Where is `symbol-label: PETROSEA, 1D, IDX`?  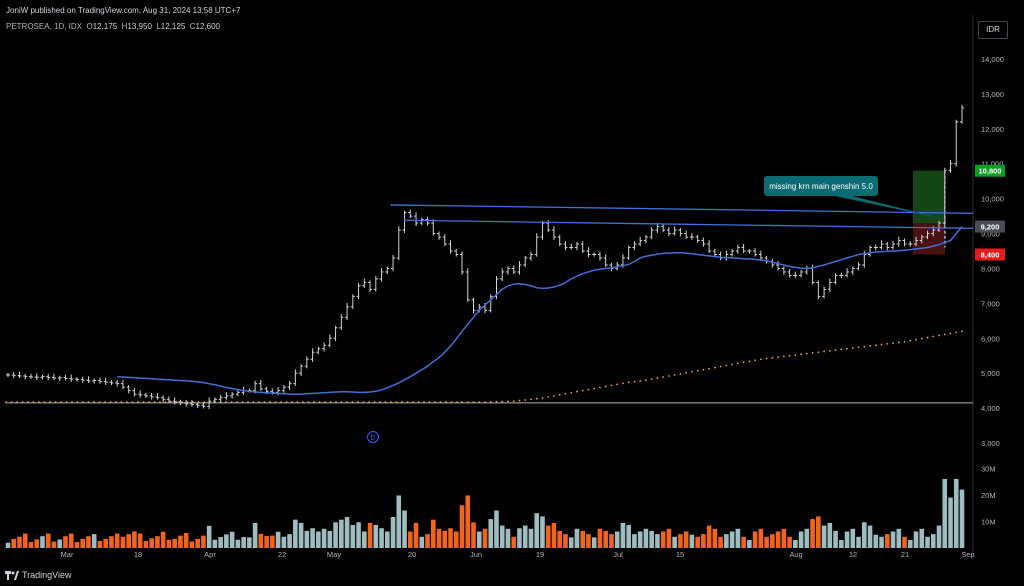
symbol-label: PETROSEA, 1D, IDX is located at coordinates (44, 26).